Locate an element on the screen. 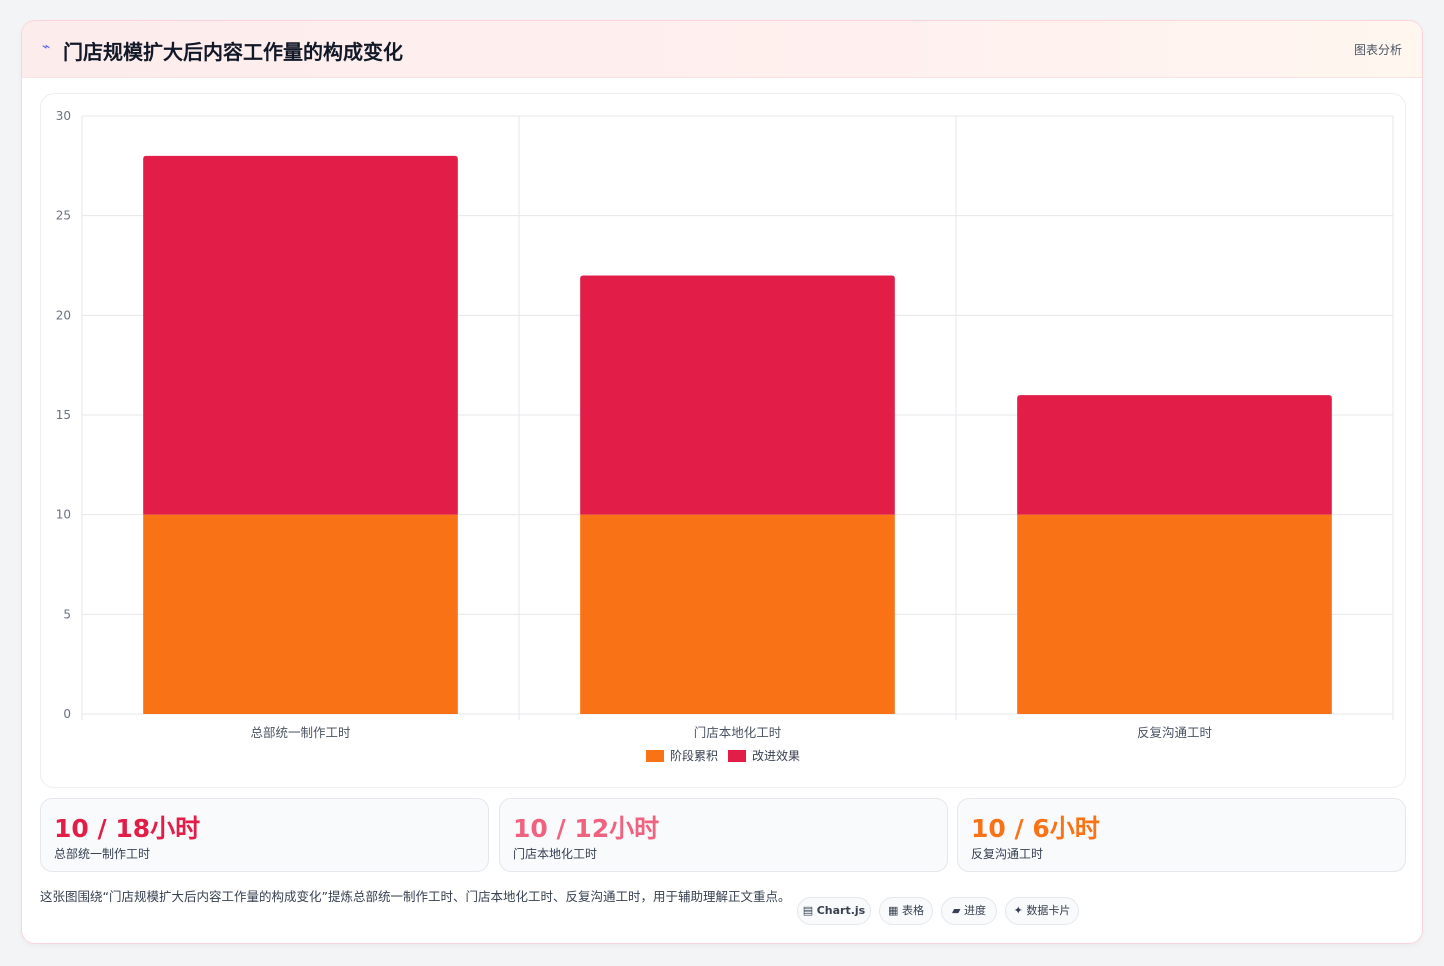 This screenshot has height=966, width=1444. pill-table: ▦ 表格 is located at coordinates (906, 911).